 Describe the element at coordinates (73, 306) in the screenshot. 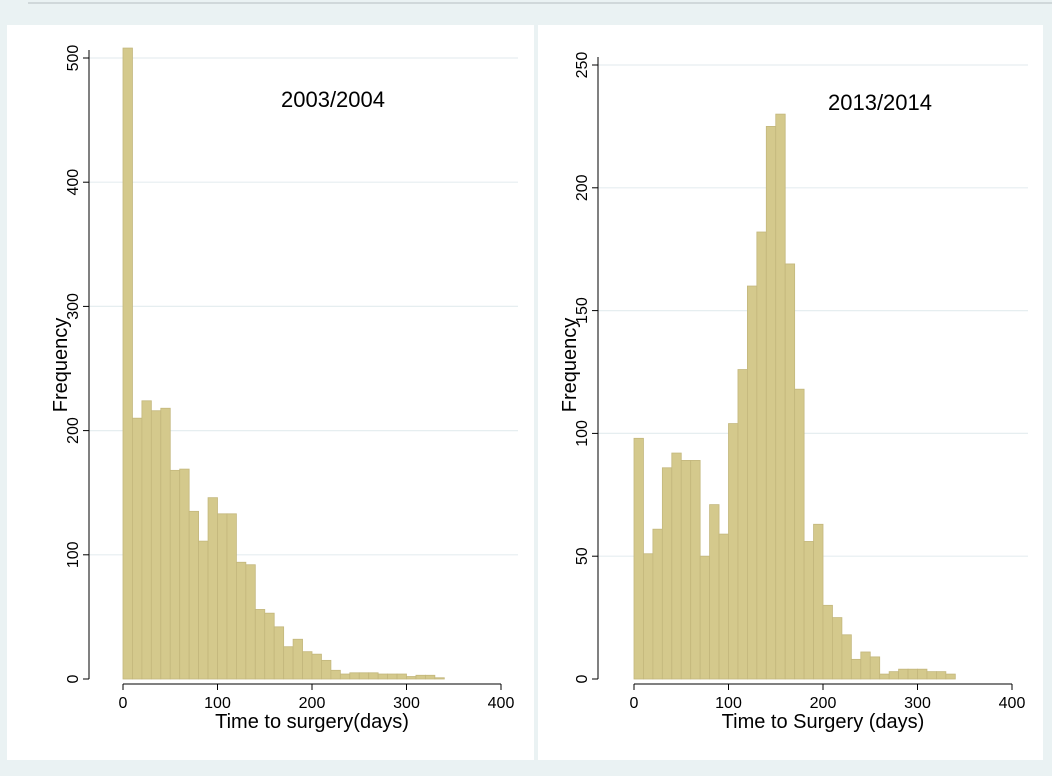

I see `y-tick-label: 300` at that location.